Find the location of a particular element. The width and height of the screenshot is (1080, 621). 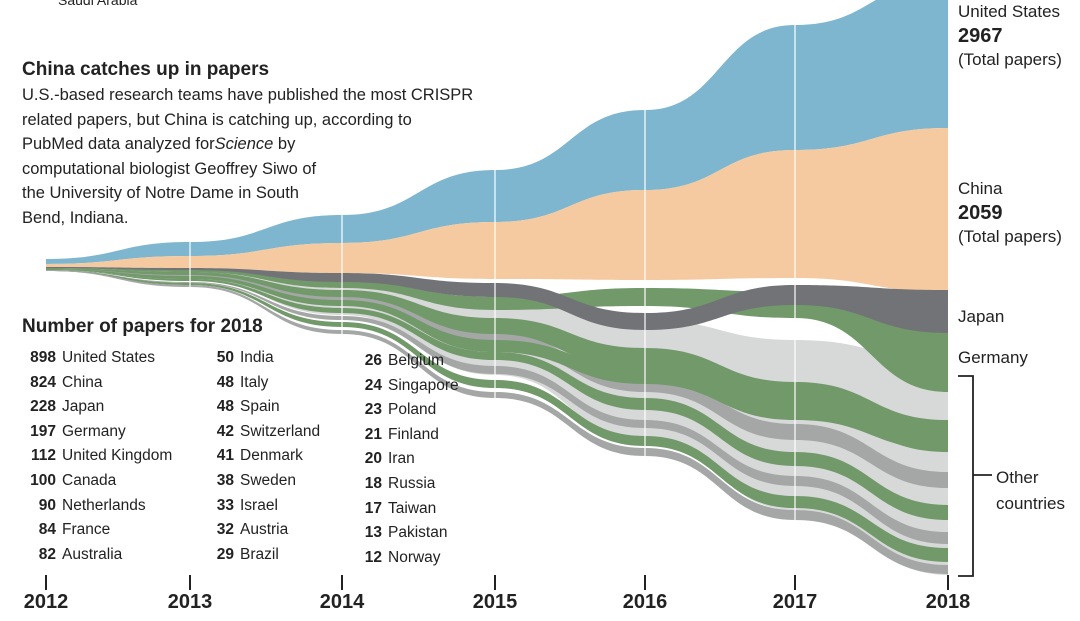

papers-country: Australia is located at coordinates (92, 554).